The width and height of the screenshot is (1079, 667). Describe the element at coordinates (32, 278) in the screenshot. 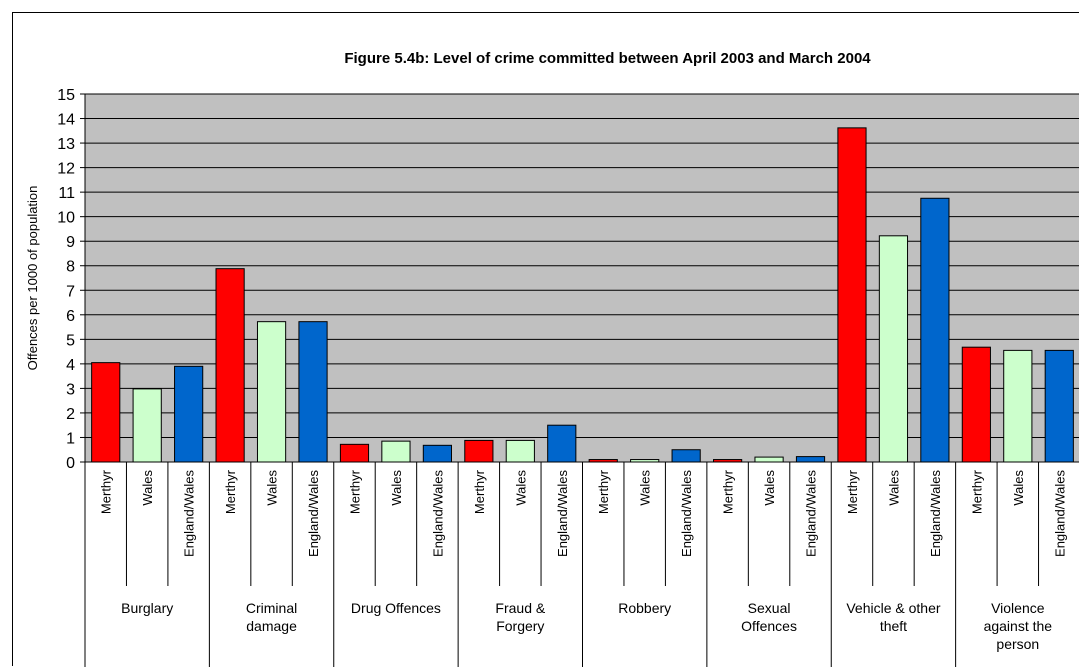

I see `y-axis-label: Offences per 1000 of population` at that location.